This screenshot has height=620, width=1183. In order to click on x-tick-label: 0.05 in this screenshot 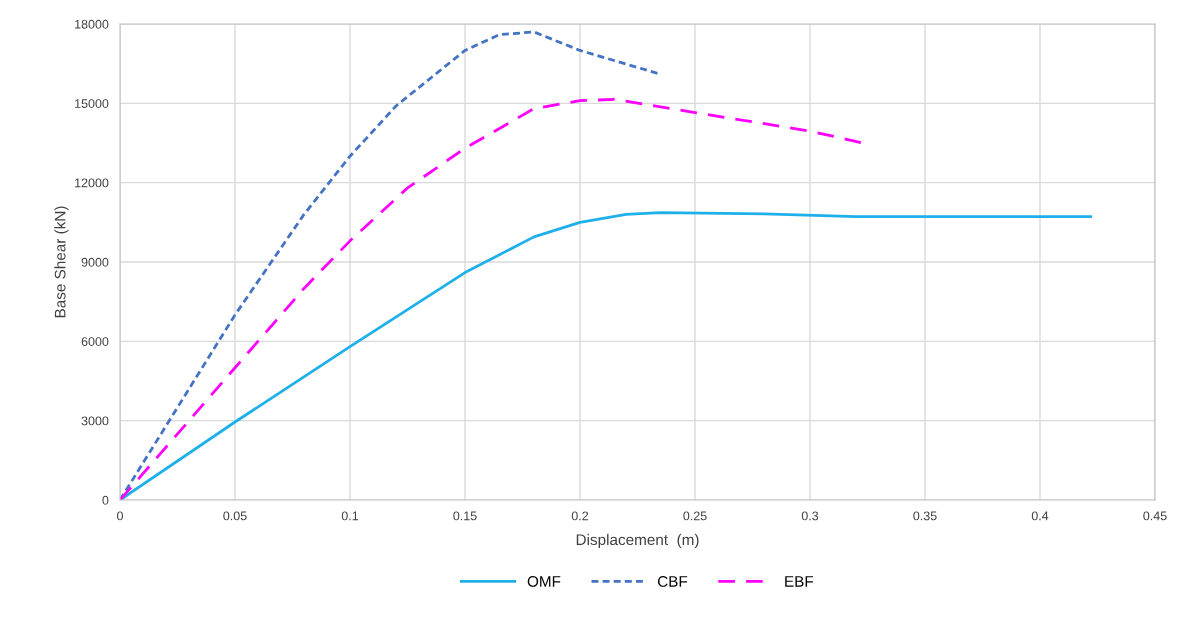, I will do `click(235, 516)`.